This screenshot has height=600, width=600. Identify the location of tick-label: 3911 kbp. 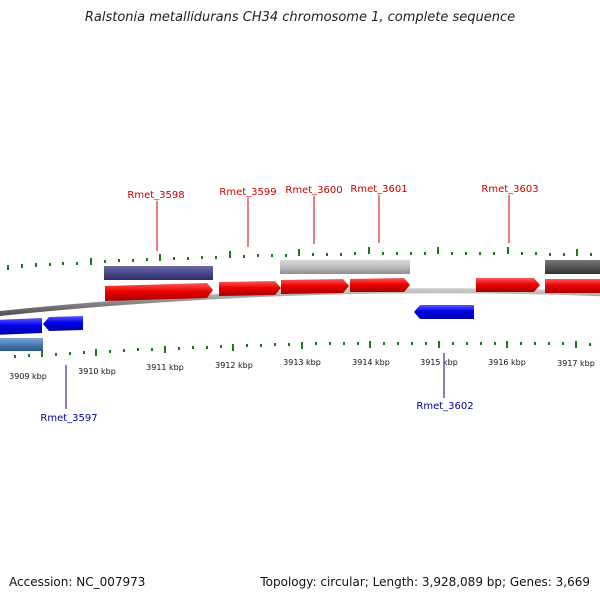
(165, 367).